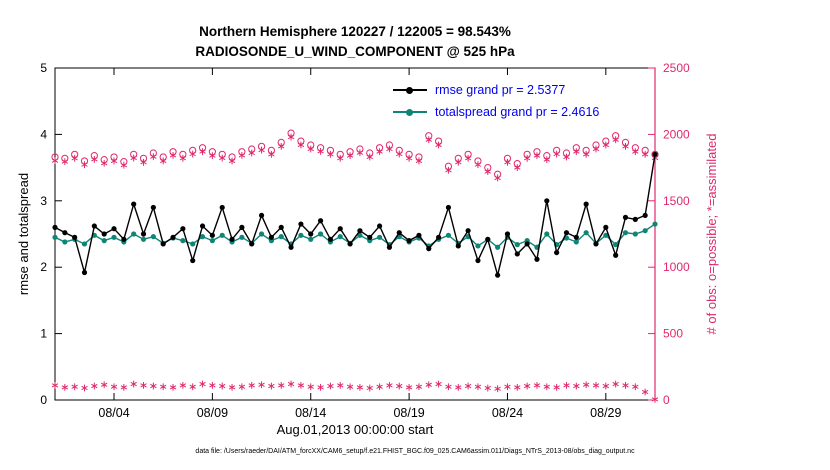 The width and height of the screenshot is (830, 470). I want to click on legend-label-rmse: rmse grand pr = 2.5377, so click(500, 90).